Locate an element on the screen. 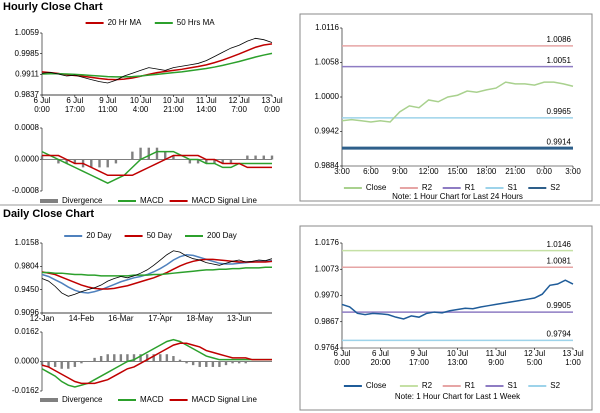  level-label: 0.9914 is located at coordinates (559, 141).